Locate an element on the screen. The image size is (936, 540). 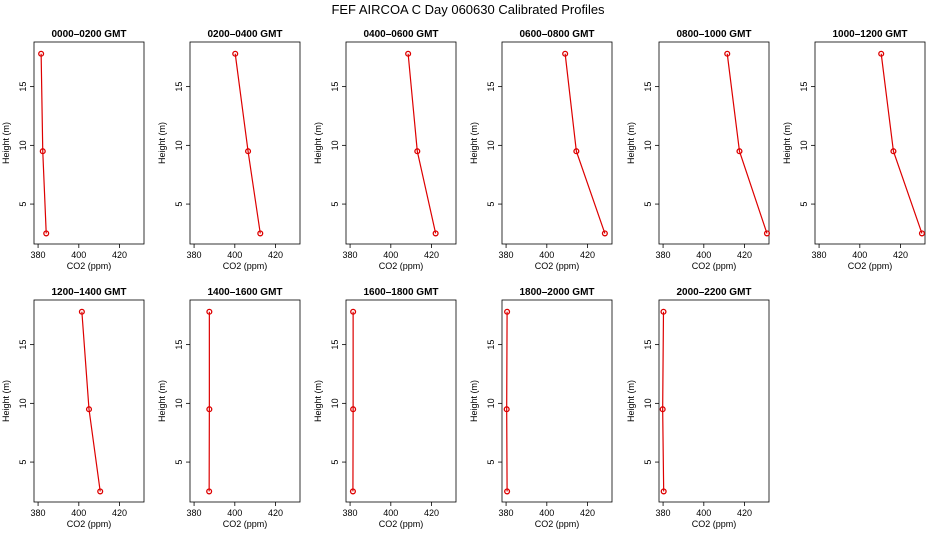
panel-title: 1600–1800 GMT is located at coordinates (400, 292).